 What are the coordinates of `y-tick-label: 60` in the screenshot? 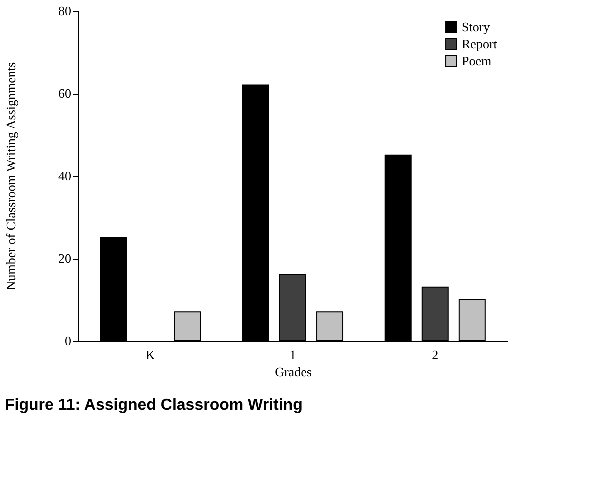 It's located at (65, 93).